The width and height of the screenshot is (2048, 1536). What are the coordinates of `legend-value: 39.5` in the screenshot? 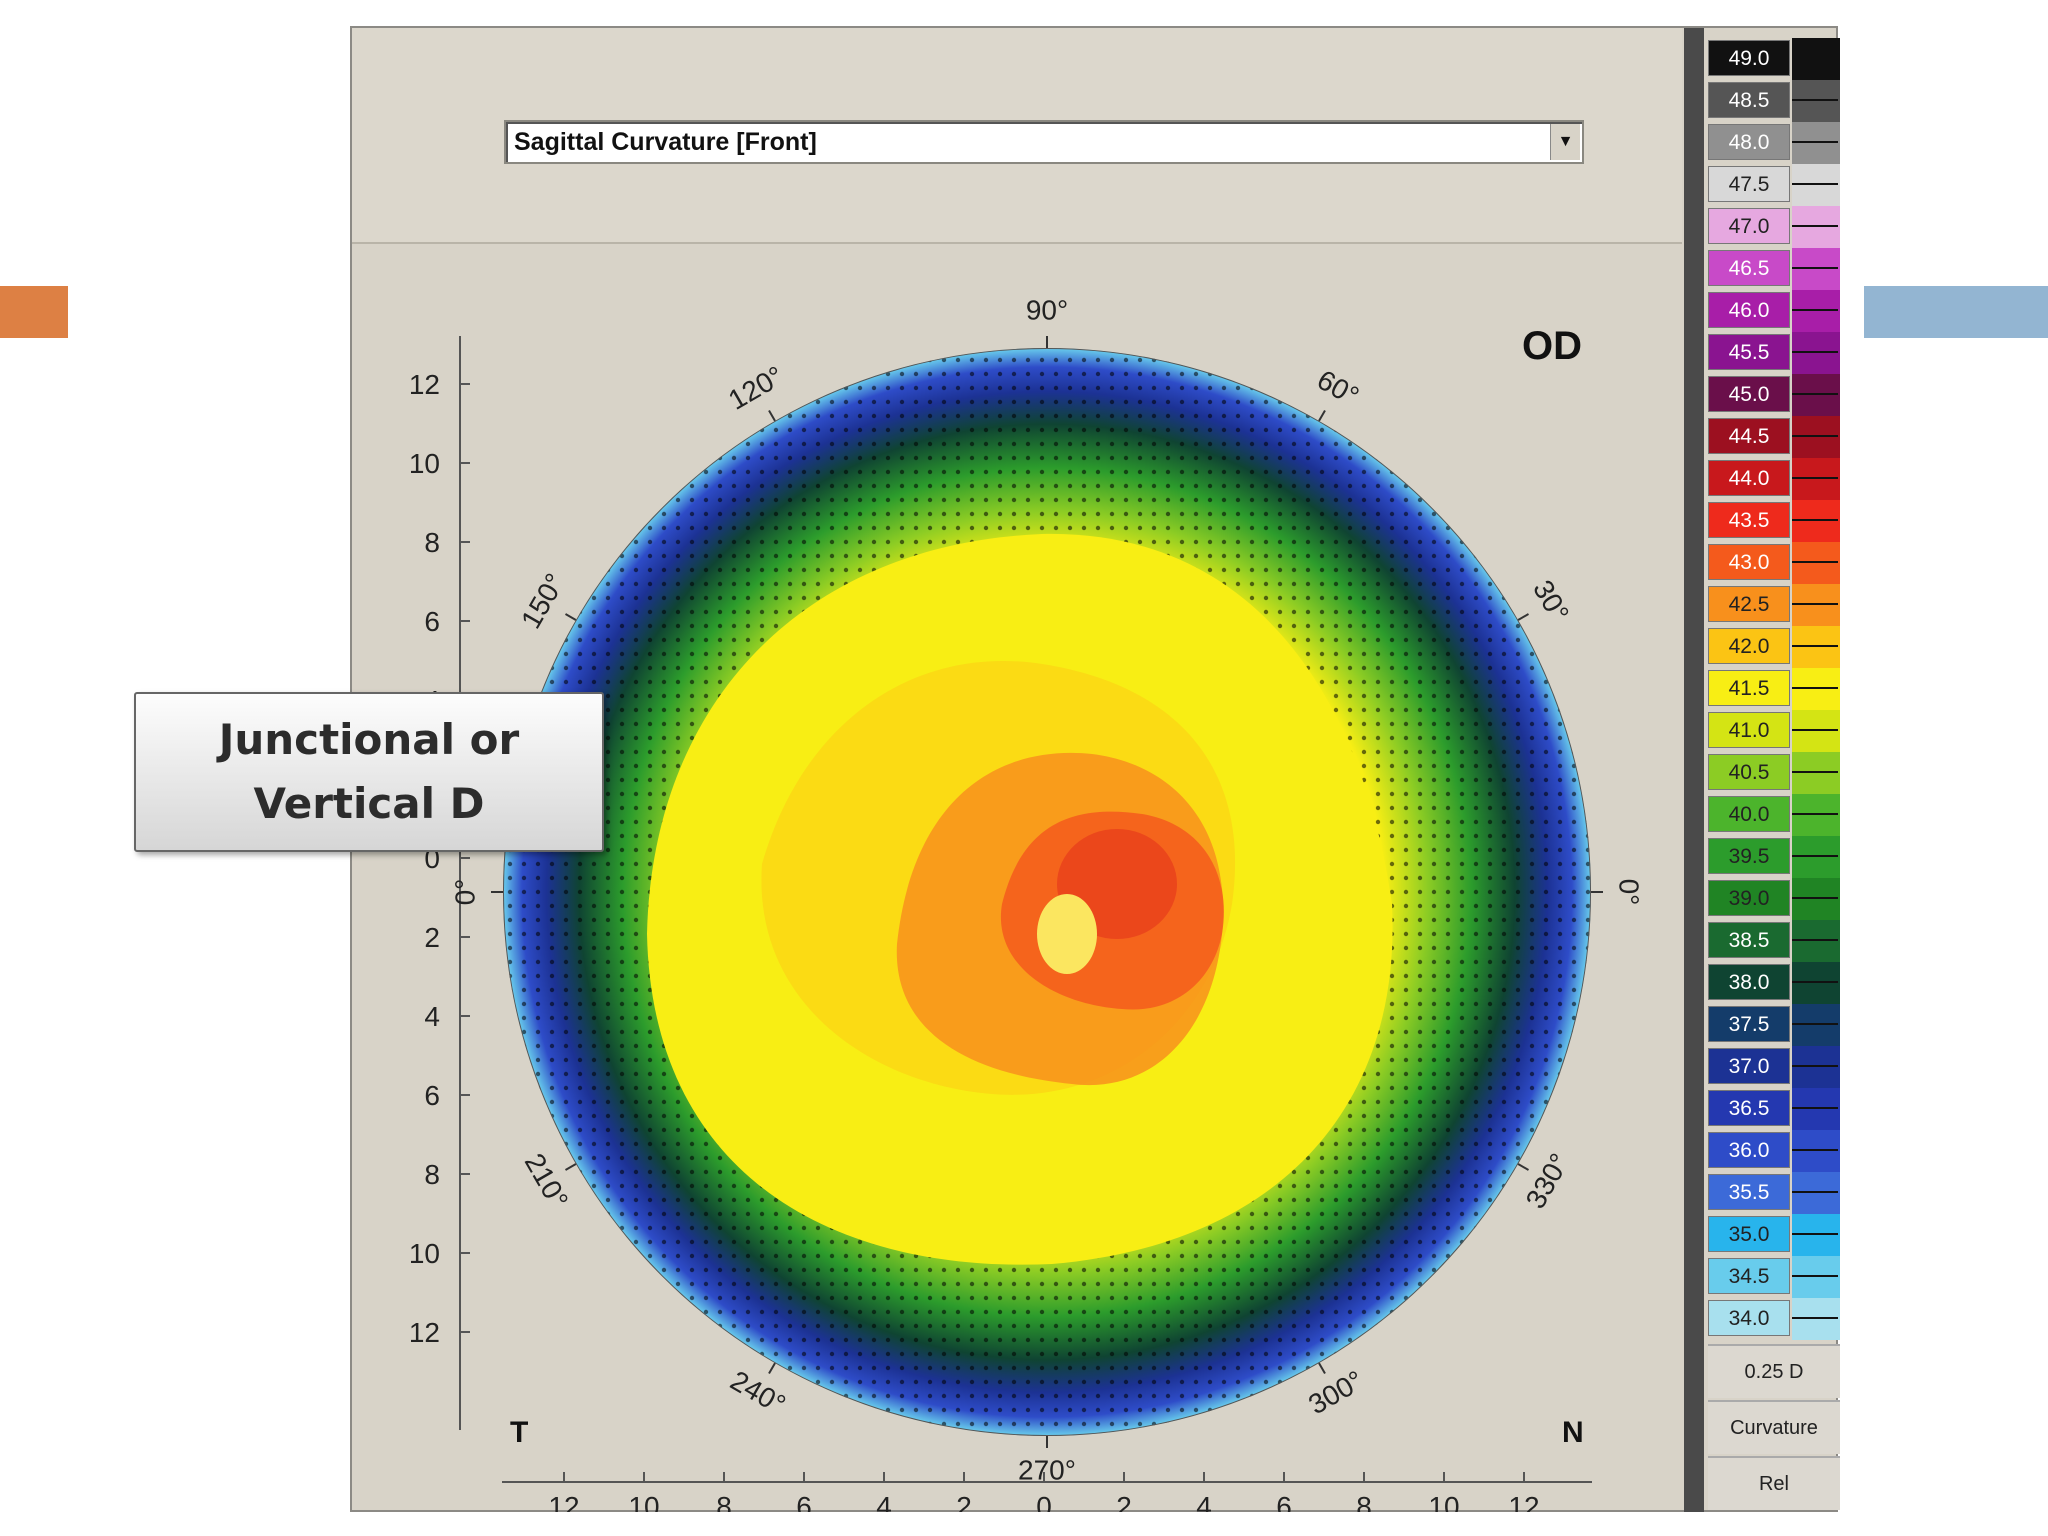 It's located at (1749, 856).